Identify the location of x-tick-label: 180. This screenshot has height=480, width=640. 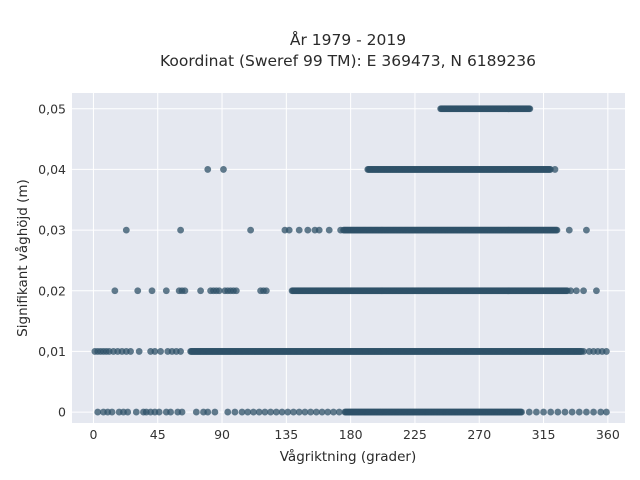
(351, 434).